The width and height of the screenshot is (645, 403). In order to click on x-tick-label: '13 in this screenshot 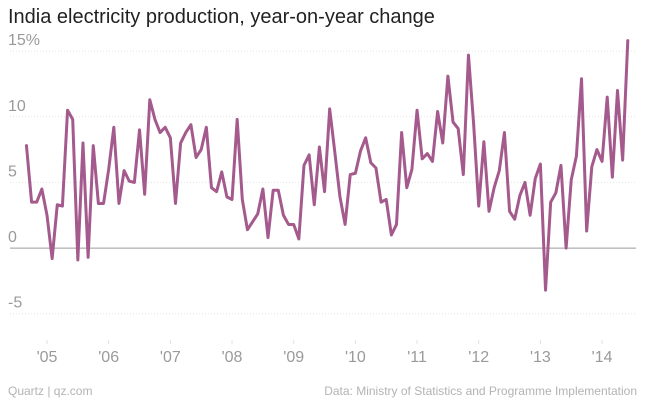, I will do `click(540, 357)`.